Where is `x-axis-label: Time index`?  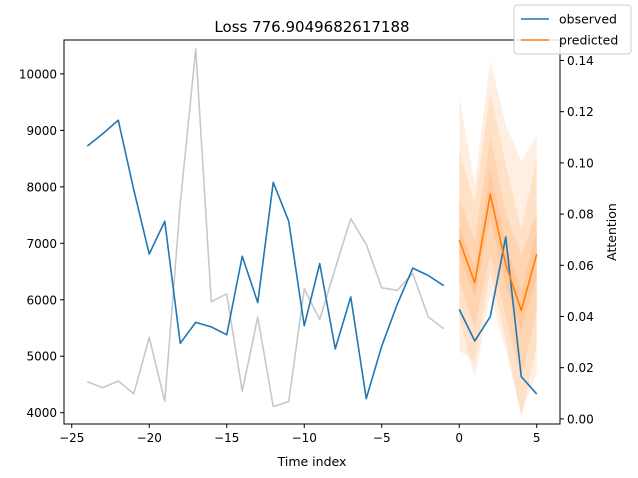 x-axis-label: Time index is located at coordinates (312, 461).